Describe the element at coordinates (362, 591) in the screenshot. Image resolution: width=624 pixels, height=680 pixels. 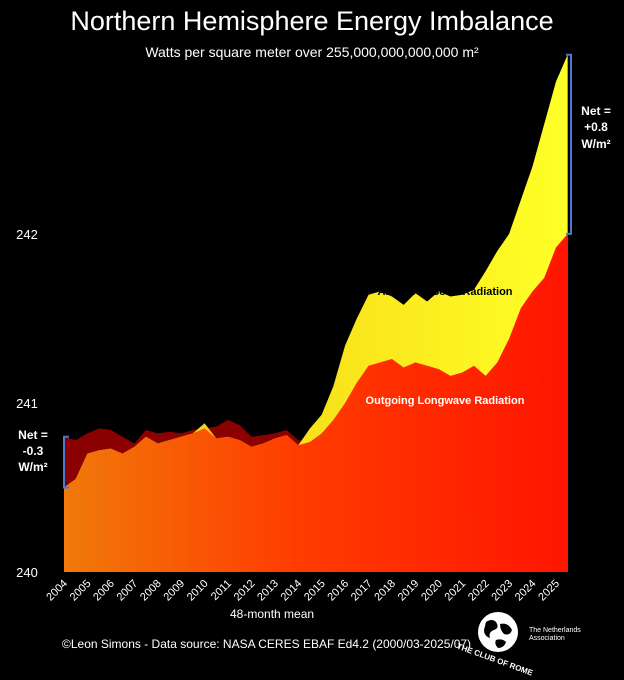
I see `x-tick-label: 2017` at that location.